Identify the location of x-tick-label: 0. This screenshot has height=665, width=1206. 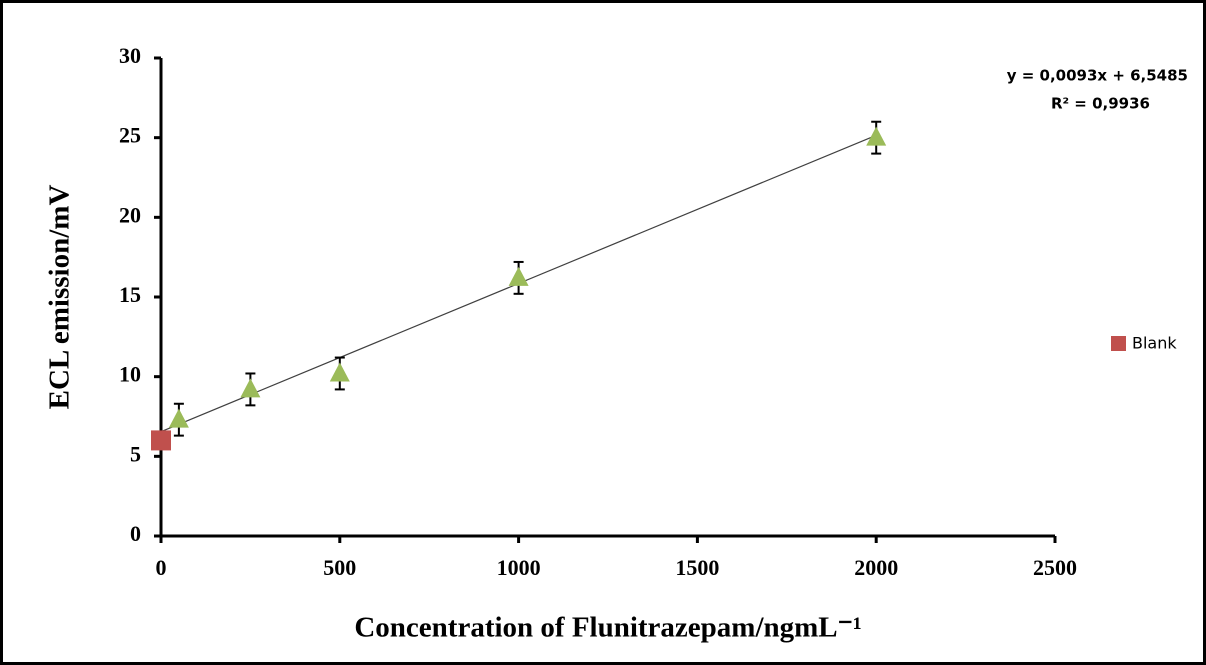
(161, 567).